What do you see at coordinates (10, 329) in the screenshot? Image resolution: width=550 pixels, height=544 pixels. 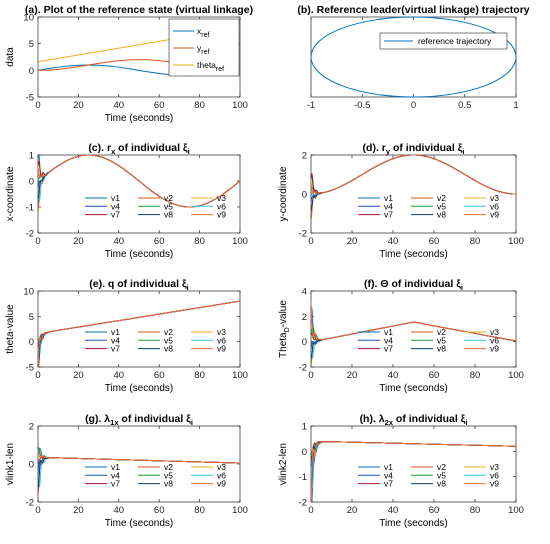 I see `y-axis-label: theta-value` at bounding box center [10, 329].